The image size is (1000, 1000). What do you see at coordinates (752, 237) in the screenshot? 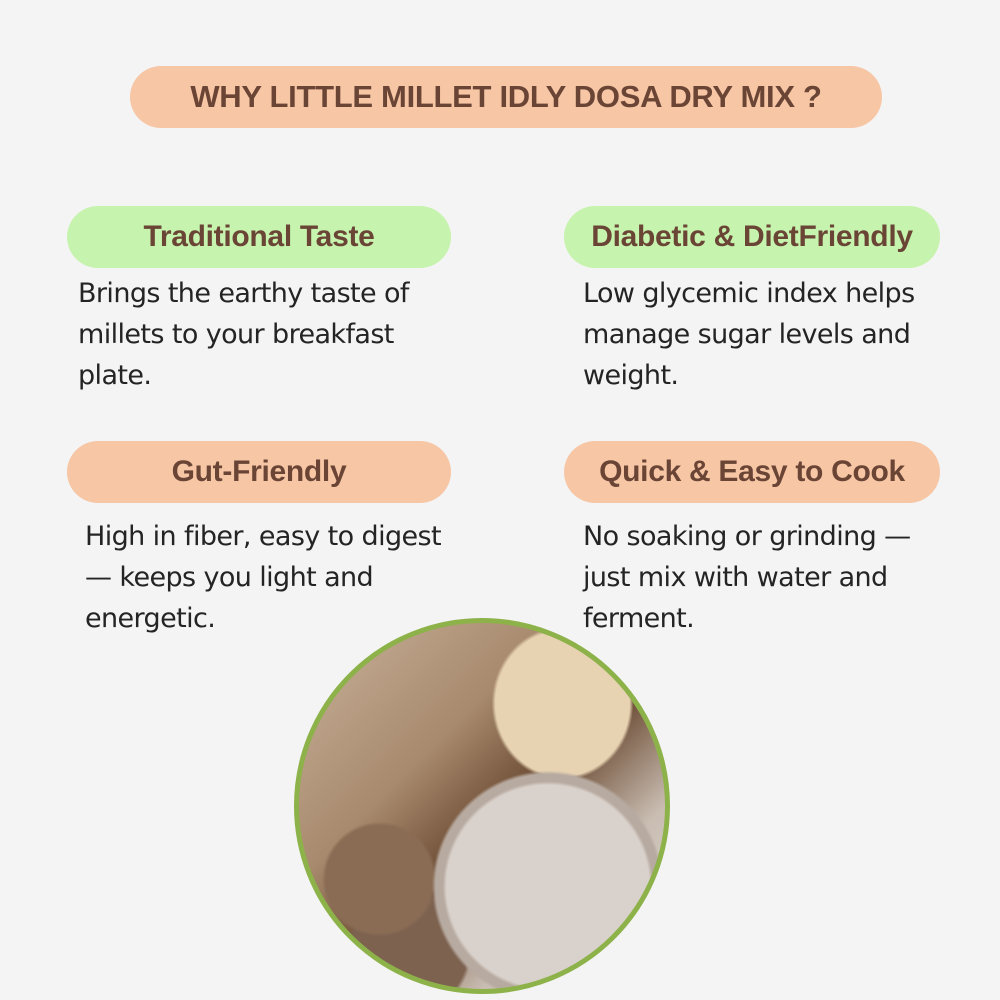
I see `feature-heading-diabetic-friendly: Diabetic & DietFriendly` at bounding box center [752, 237].